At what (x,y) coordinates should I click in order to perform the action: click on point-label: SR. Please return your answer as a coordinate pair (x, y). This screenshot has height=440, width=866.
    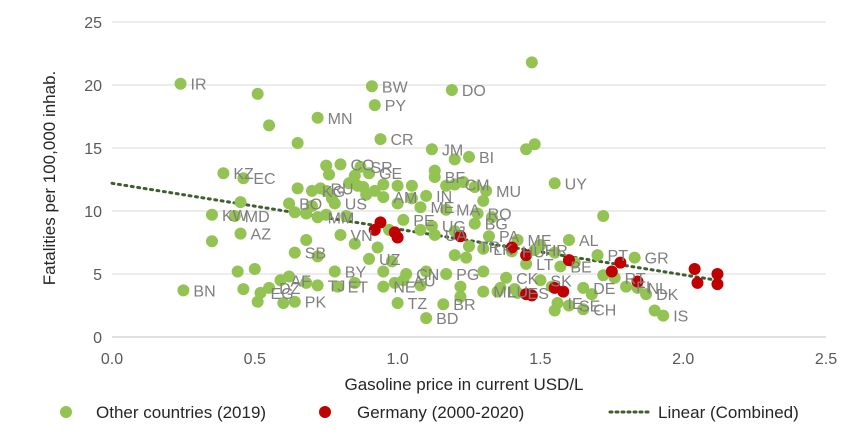
    Looking at the image, I should click on (381, 168).